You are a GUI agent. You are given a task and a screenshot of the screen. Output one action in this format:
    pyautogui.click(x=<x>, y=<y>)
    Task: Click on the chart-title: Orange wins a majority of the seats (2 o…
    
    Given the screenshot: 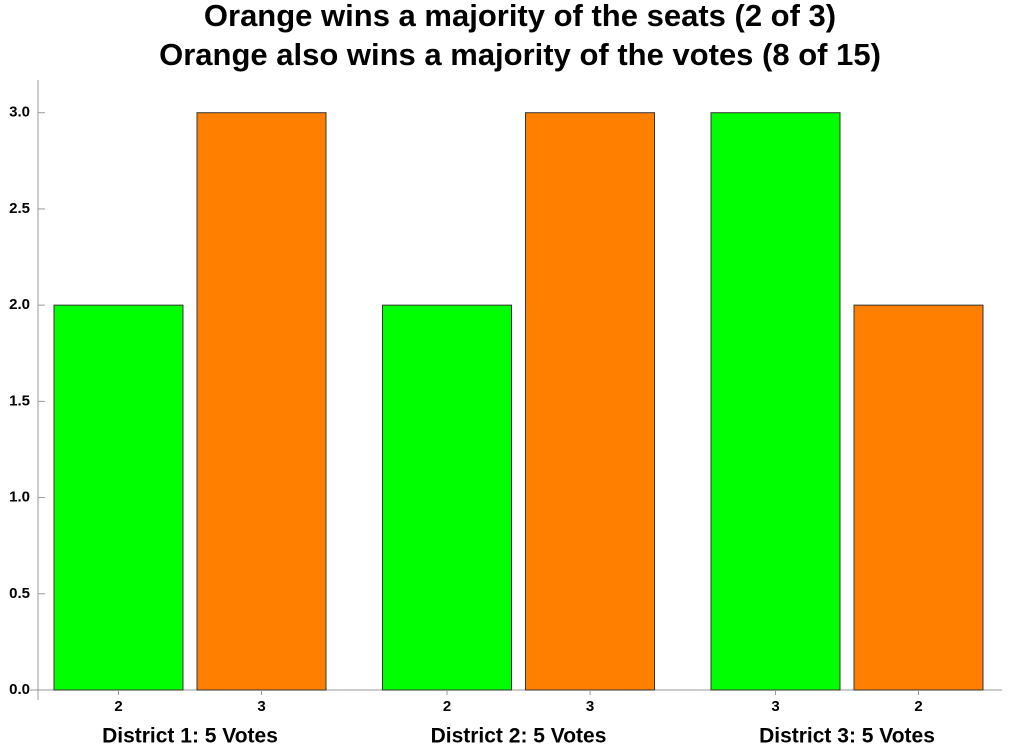 What is the action you would take?
    pyautogui.click(x=520, y=16)
    